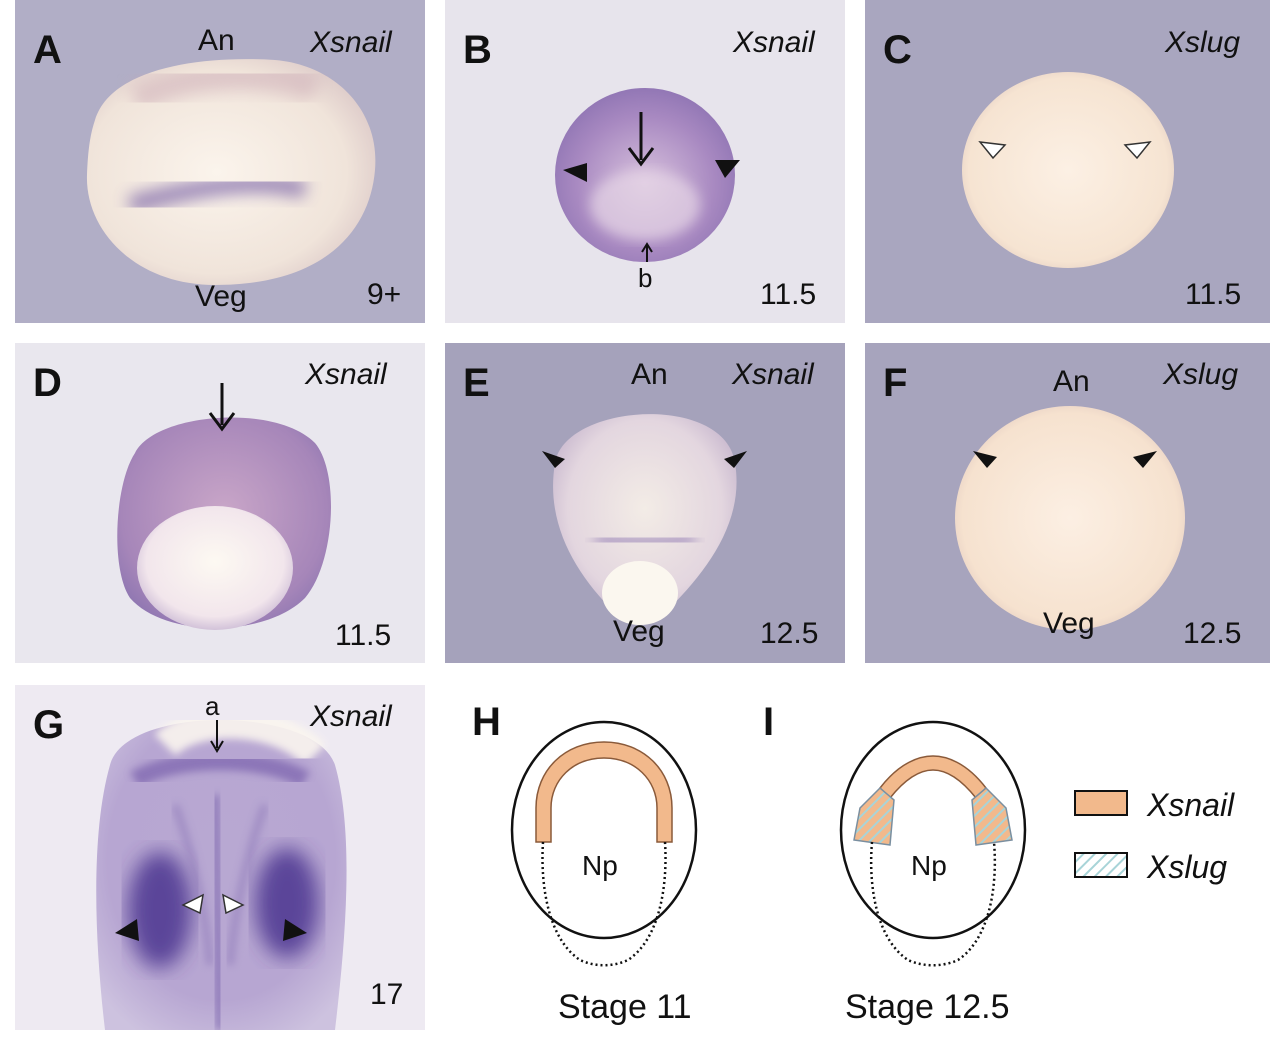  What do you see at coordinates (49, 725) in the screenshot?
I see `panel-letter: G` at bounding box center [49, 725].